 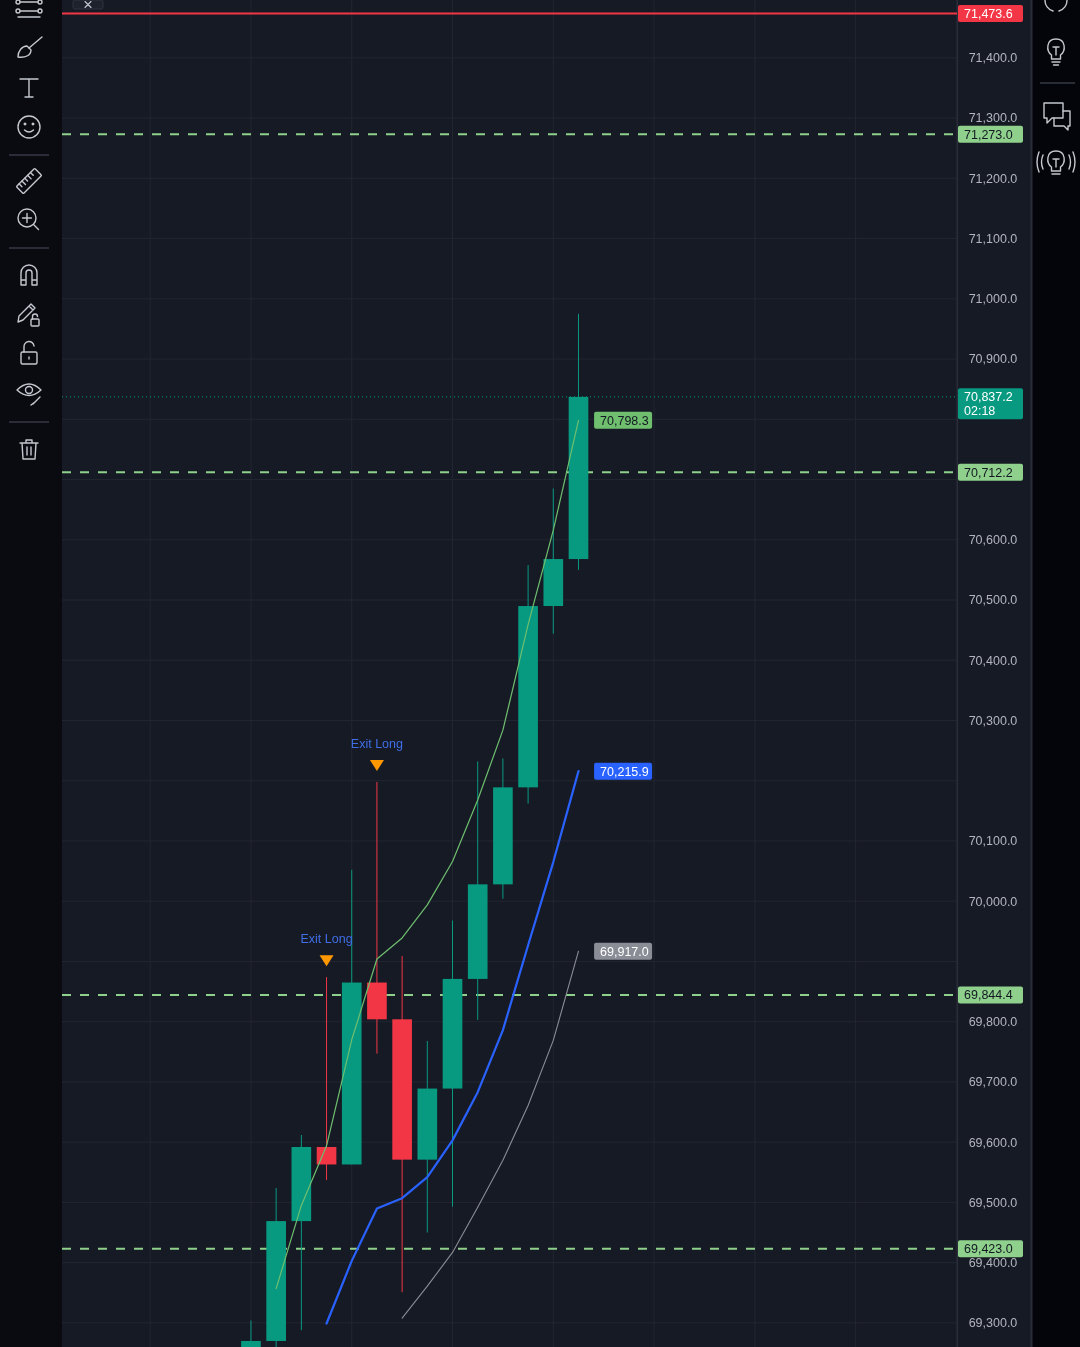 What do you see at coordinates (993, 1022) in the screenshot?
I see `y-tick-label: 69,800.0` at bounding box center [993, 1022].